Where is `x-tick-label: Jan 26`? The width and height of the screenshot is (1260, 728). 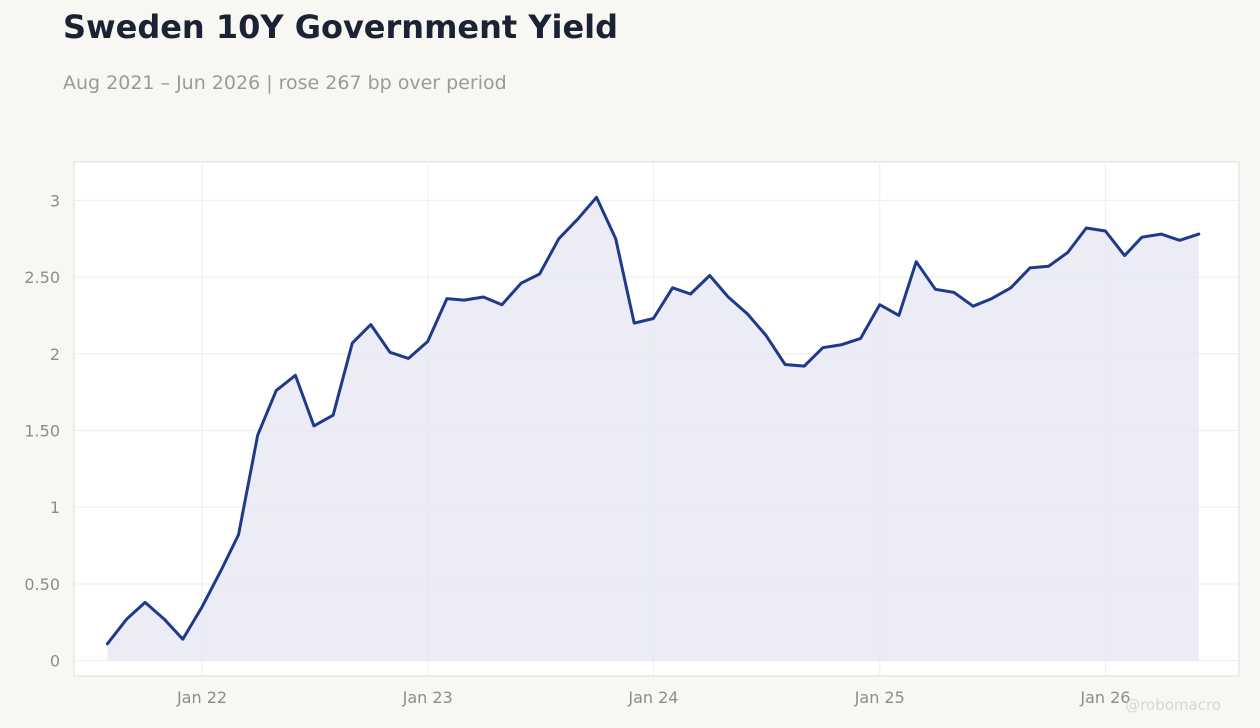
x-tick-label: Jan 26 is located at coordinates (1104, 697).